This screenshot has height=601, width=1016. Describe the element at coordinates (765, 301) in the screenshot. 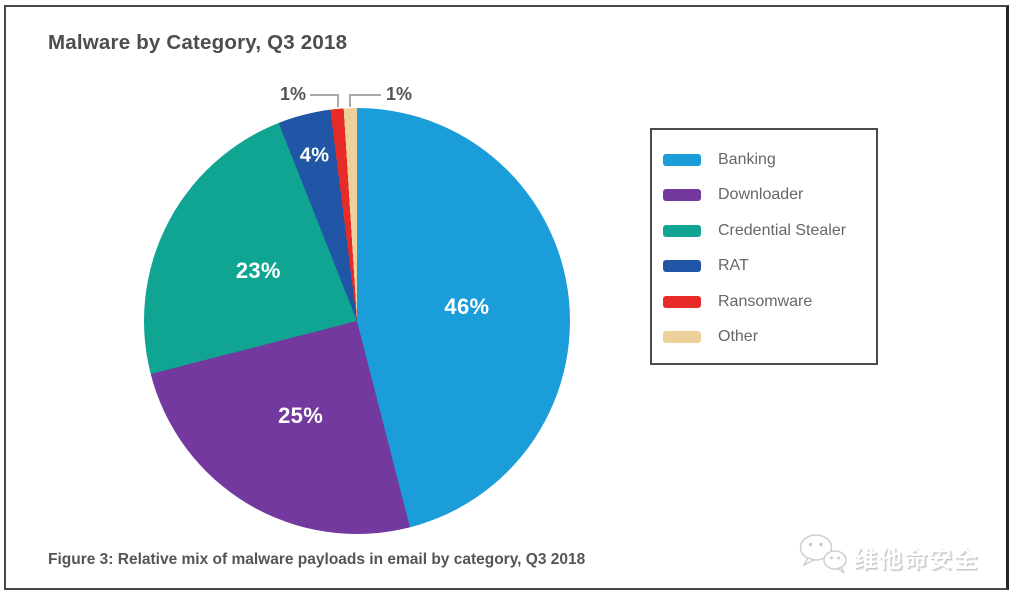

I see `legend-label: Ransomware` at that location.